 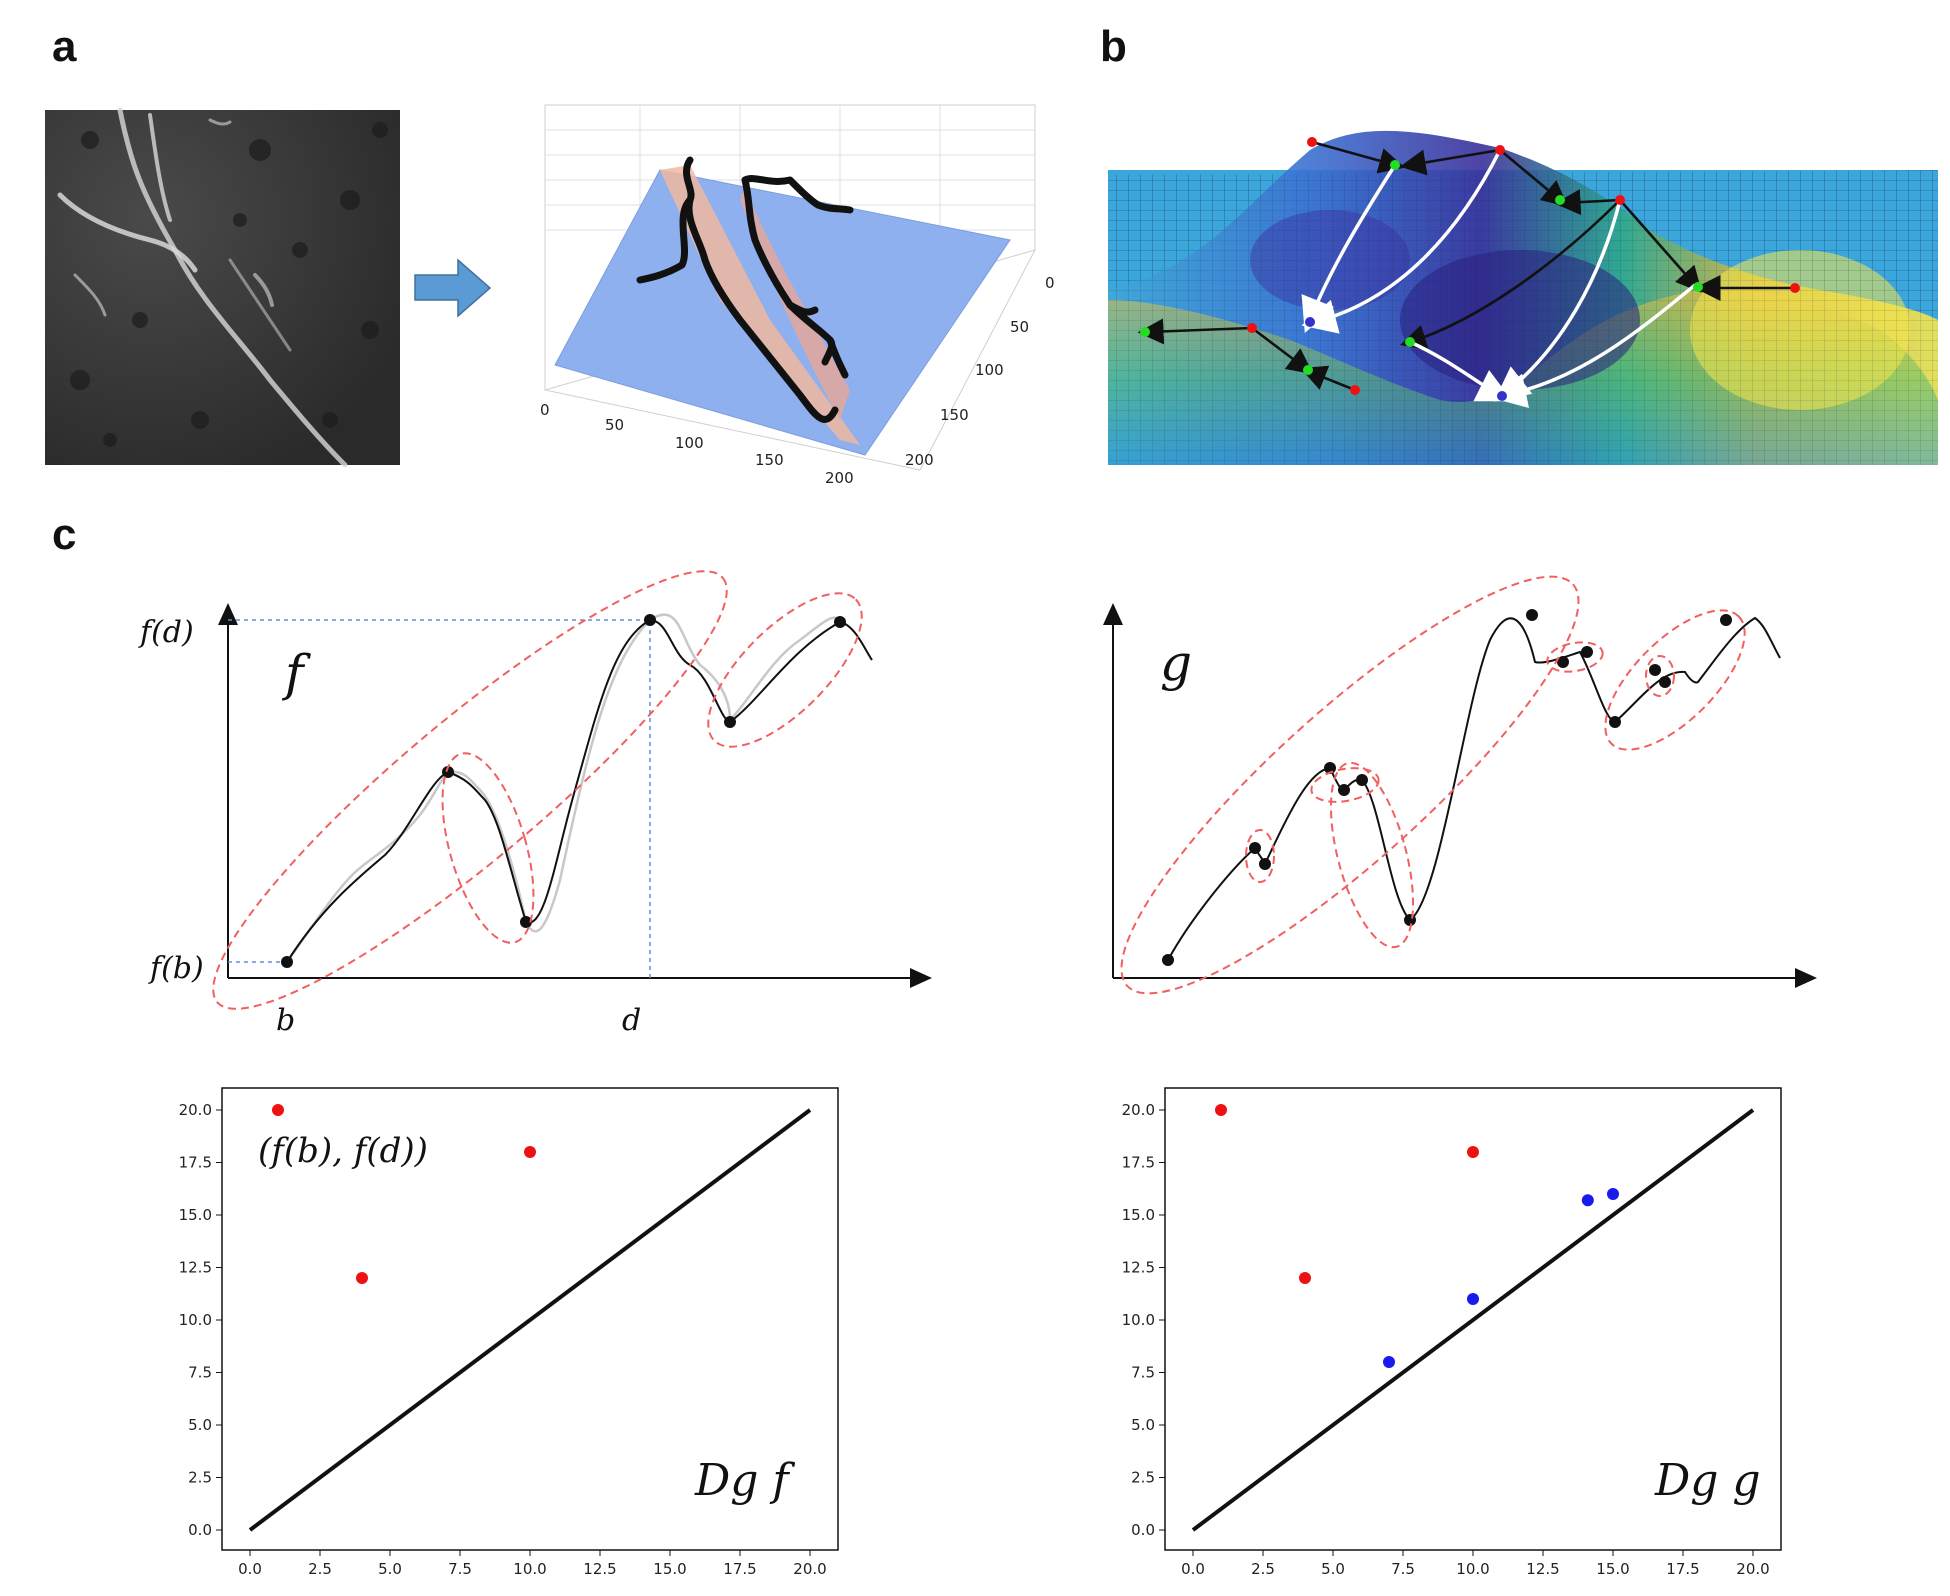 What do you see at coordinates (222, 287) in the screenshot?
I see `microscopy-image` at bounding box center [222, 287].